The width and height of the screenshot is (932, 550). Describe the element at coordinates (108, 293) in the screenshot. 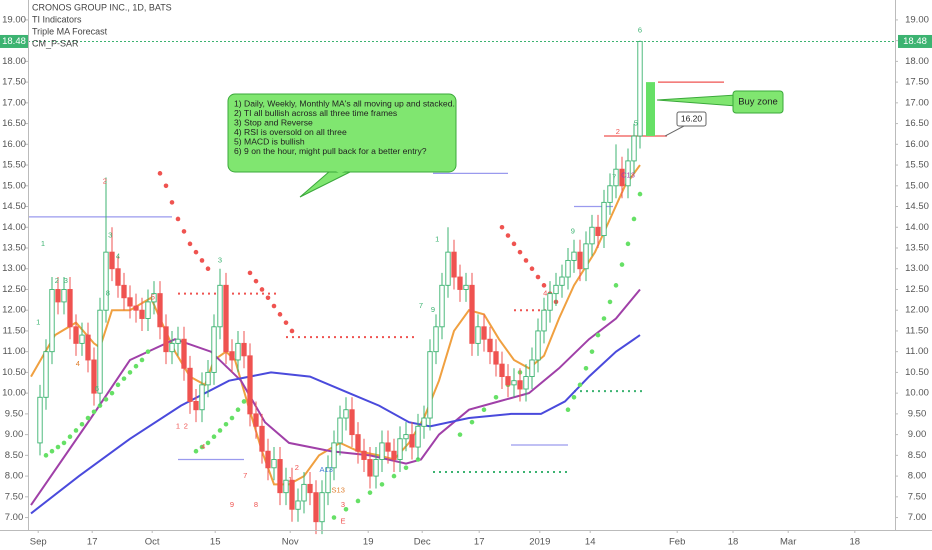

I see `td-label: 8` at that location.